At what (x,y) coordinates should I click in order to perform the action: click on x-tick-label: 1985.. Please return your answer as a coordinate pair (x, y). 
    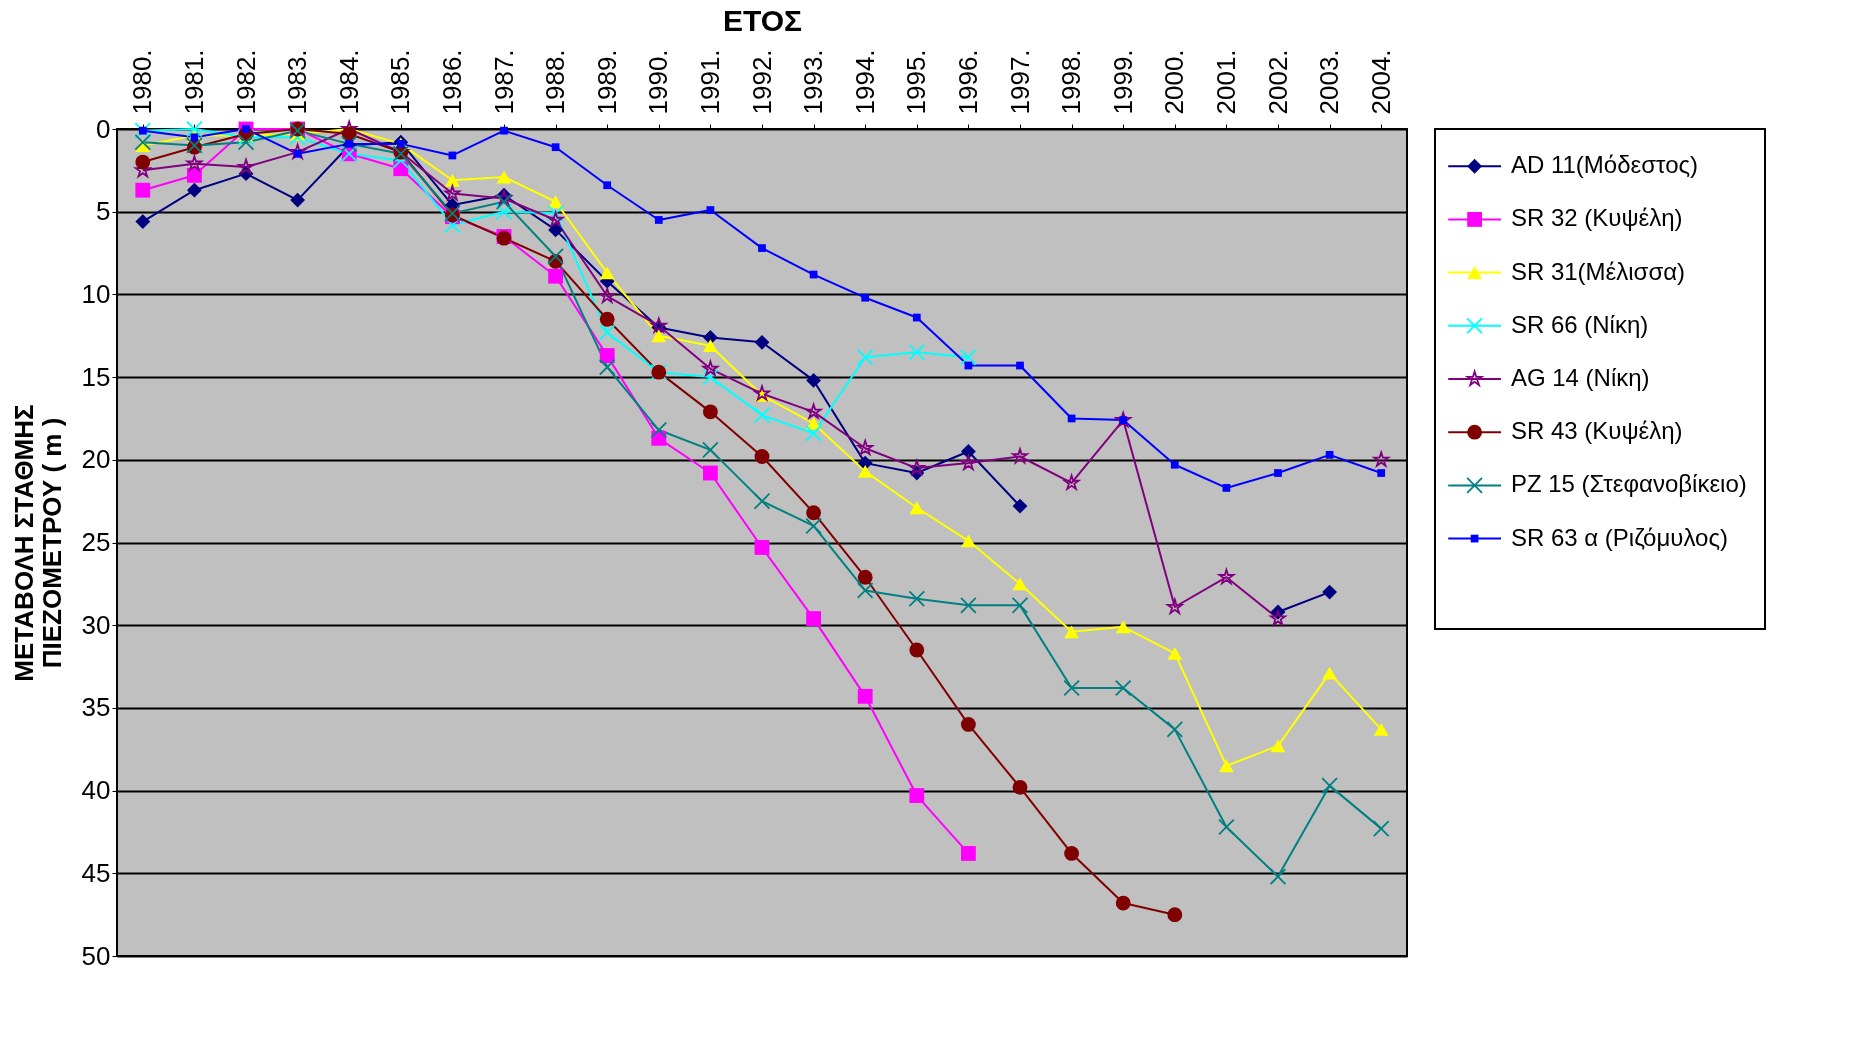
    Looking at the image, I should click on (400, 82).